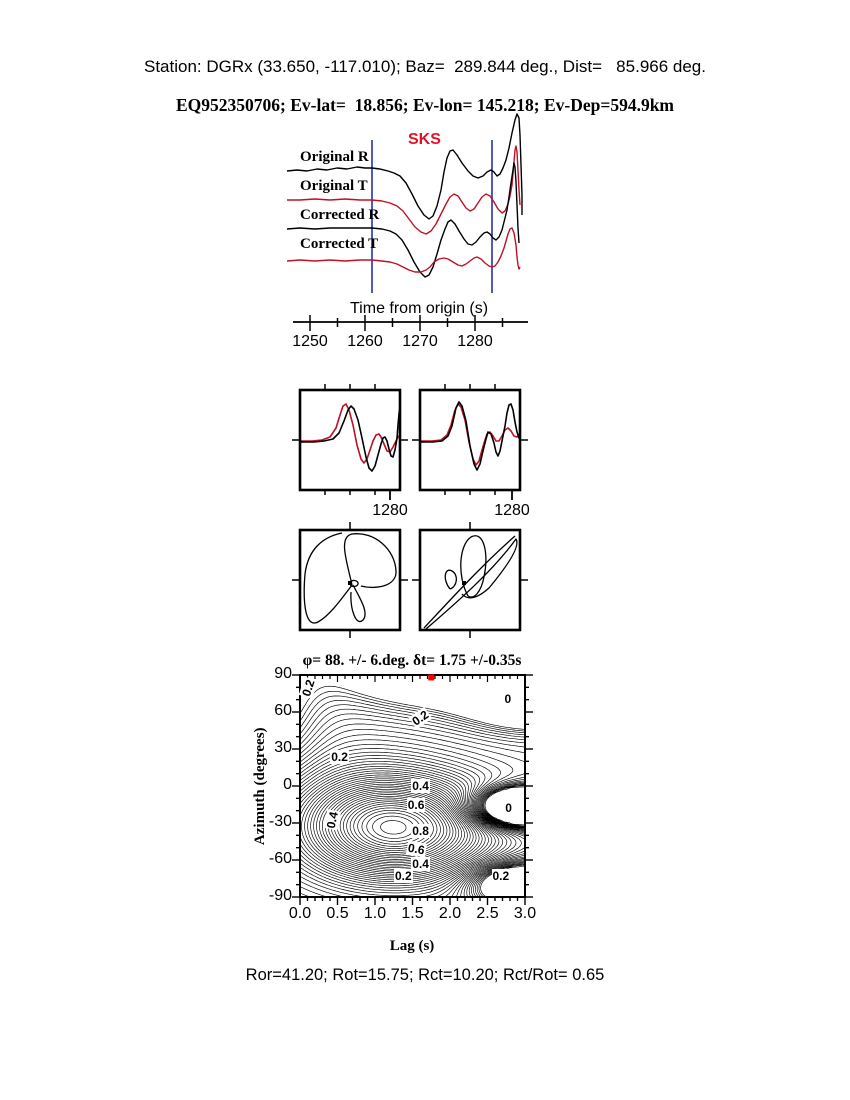 The image size is (850, 1100). What do you see at coordinates (508, 808) in the screenshot?
I see `contour-value-label-7: 0` at bounding box center [508, 808].